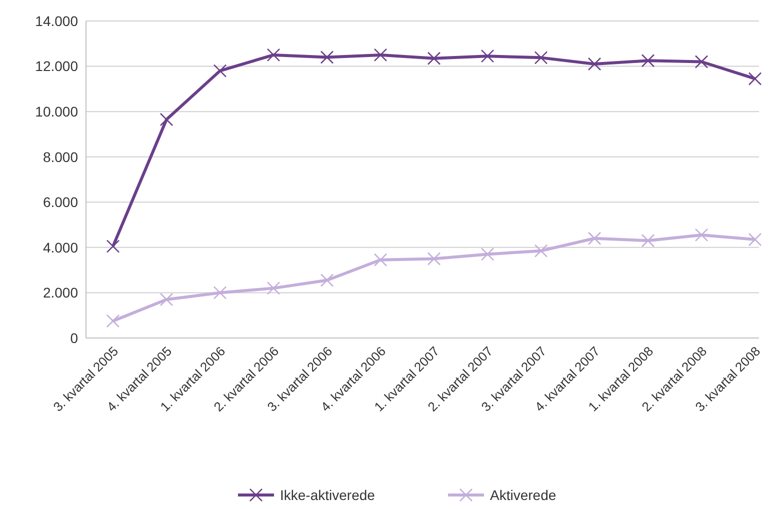 The image size is (779, 509). Describe the element at coordinates (523, 494) in the screenshot. I see `legend-label: Aktiverede` at that location.